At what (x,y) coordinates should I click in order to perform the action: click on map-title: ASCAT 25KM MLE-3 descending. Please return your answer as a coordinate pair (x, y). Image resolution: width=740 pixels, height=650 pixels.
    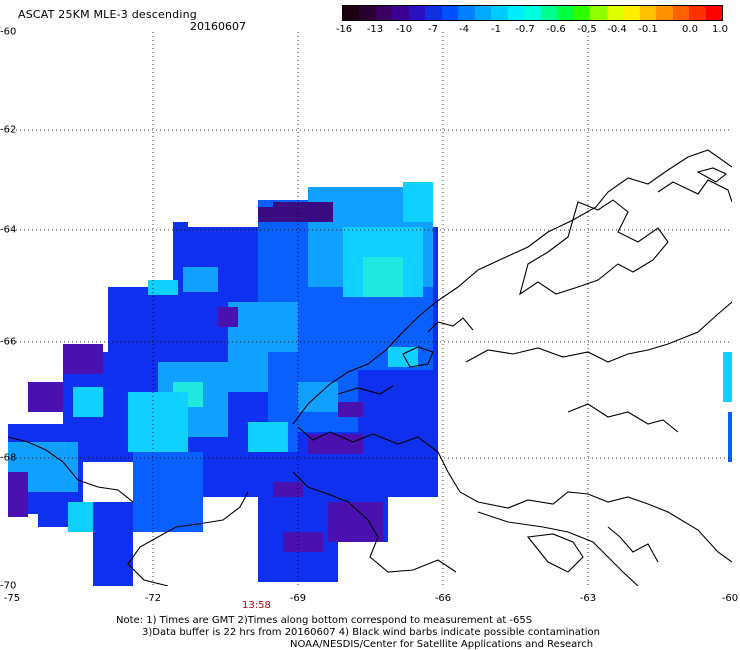
    Looking at the image, I should click on (107, 14).